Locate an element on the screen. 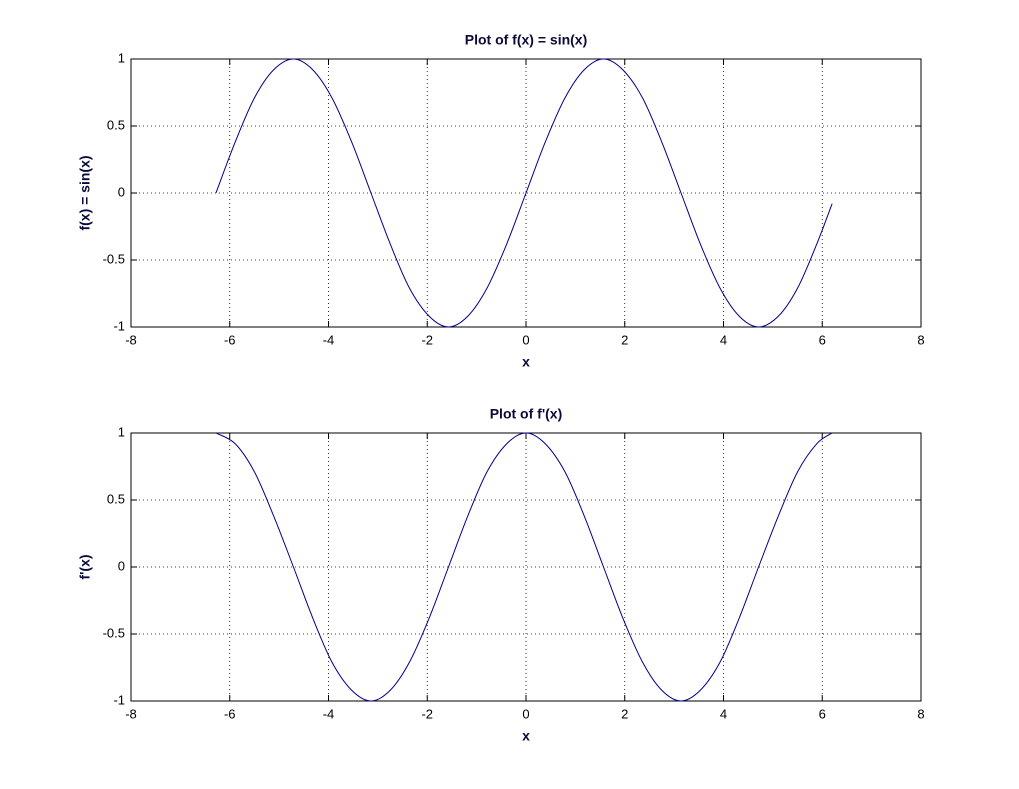 Image resolution: width=1019 pixels, height=789 pixels. chart-title: Plot of f(x) = sin(x) is located at coordinates (526, 40).